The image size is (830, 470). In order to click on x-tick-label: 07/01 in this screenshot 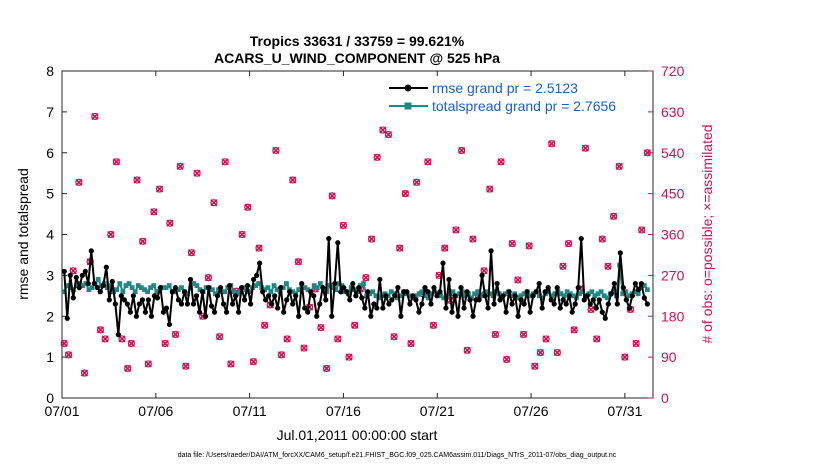, I will do `click(61, 411)`.